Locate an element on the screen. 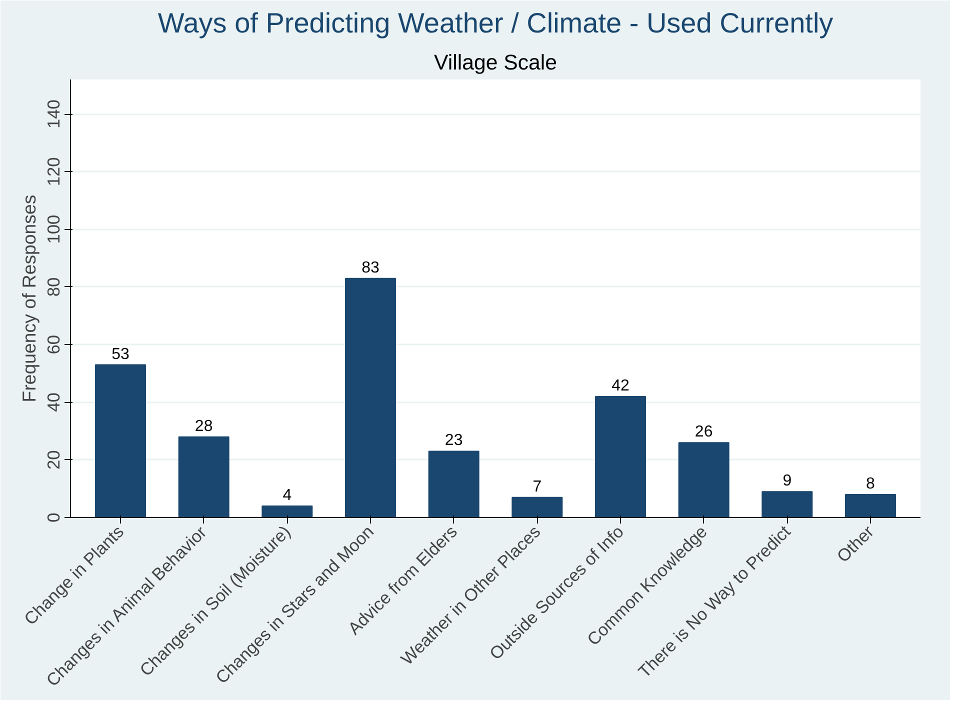 This screenshot has width=957, height=705. y-axis-title: Frequency of Responses is located at coordinates (29, 298).